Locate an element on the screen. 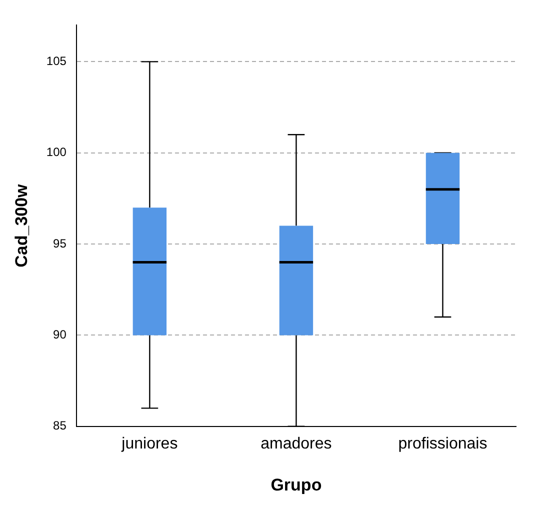  y-tick-label: 95 is located at coordinates (60, 243).